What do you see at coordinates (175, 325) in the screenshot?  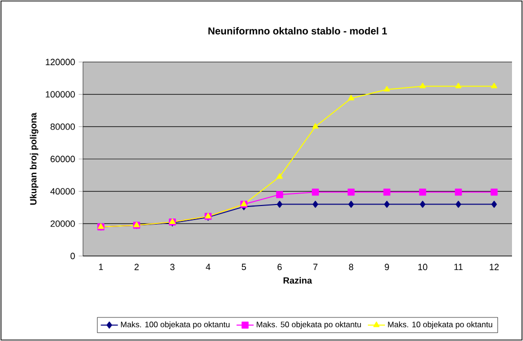 I see `legend-label: Maks. 100 objekata po oktantu` at bounding box center [175, 325].